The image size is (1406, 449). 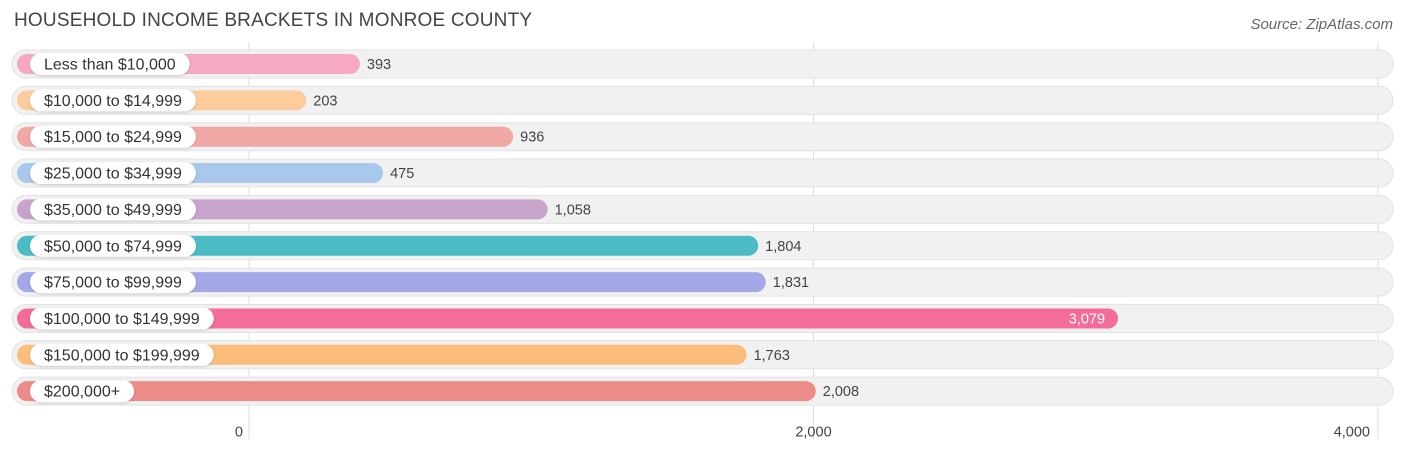 I want to click on category-label: $200,000+, so click(x=82, y=392).